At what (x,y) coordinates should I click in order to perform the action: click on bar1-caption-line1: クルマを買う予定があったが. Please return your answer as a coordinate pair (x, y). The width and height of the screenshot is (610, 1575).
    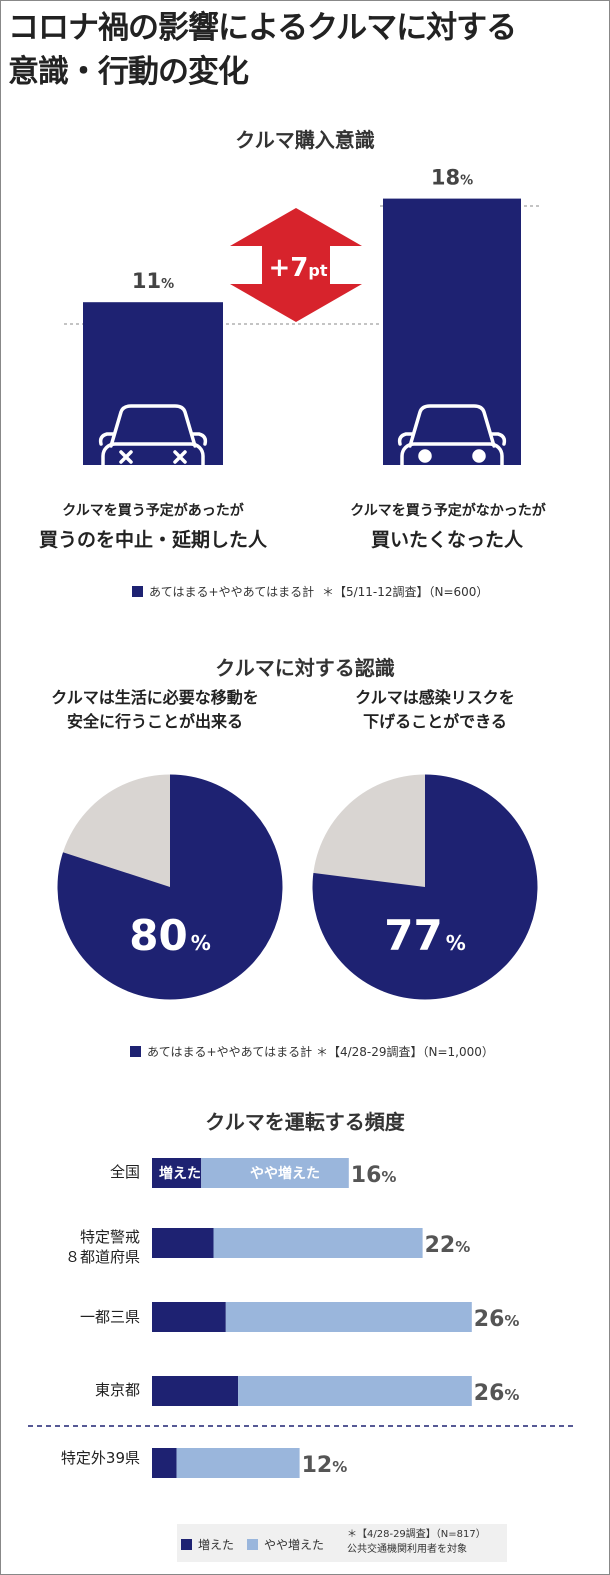
    Looking at the image, I should click on (153, 511).